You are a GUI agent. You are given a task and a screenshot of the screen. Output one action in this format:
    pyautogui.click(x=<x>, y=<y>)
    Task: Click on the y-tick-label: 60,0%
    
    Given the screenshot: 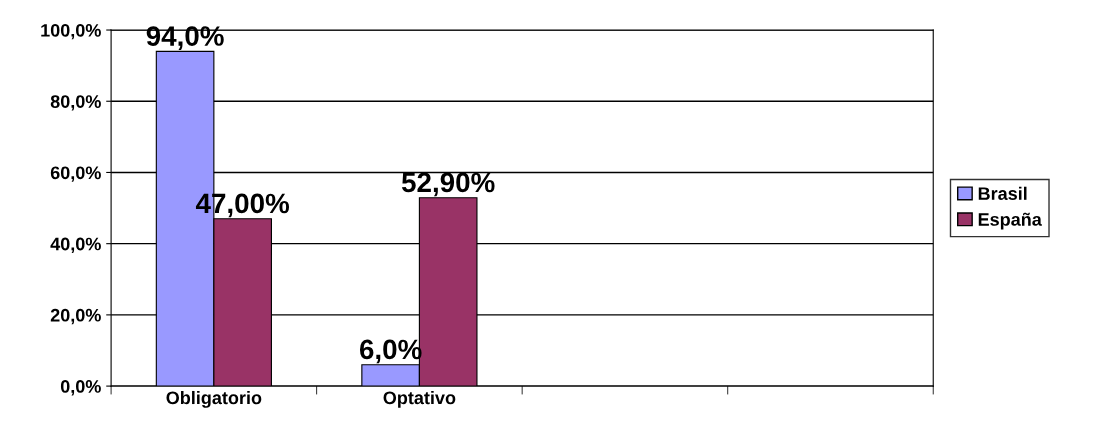 What is the action you would take?
    pyautogui.click(x=75, y=174)
    